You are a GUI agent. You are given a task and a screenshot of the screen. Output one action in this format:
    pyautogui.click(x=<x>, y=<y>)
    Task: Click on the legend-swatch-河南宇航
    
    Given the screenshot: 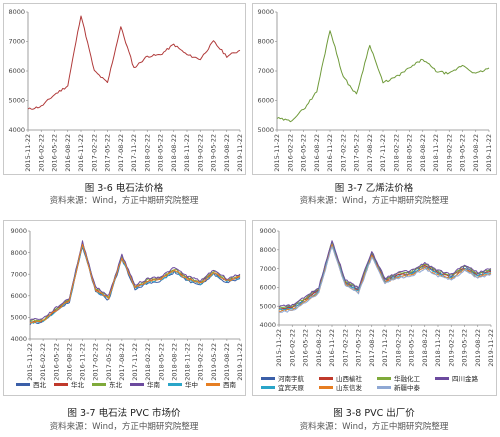 What is the action you would take?
    pyautogui.click(x=268, y=378)
    